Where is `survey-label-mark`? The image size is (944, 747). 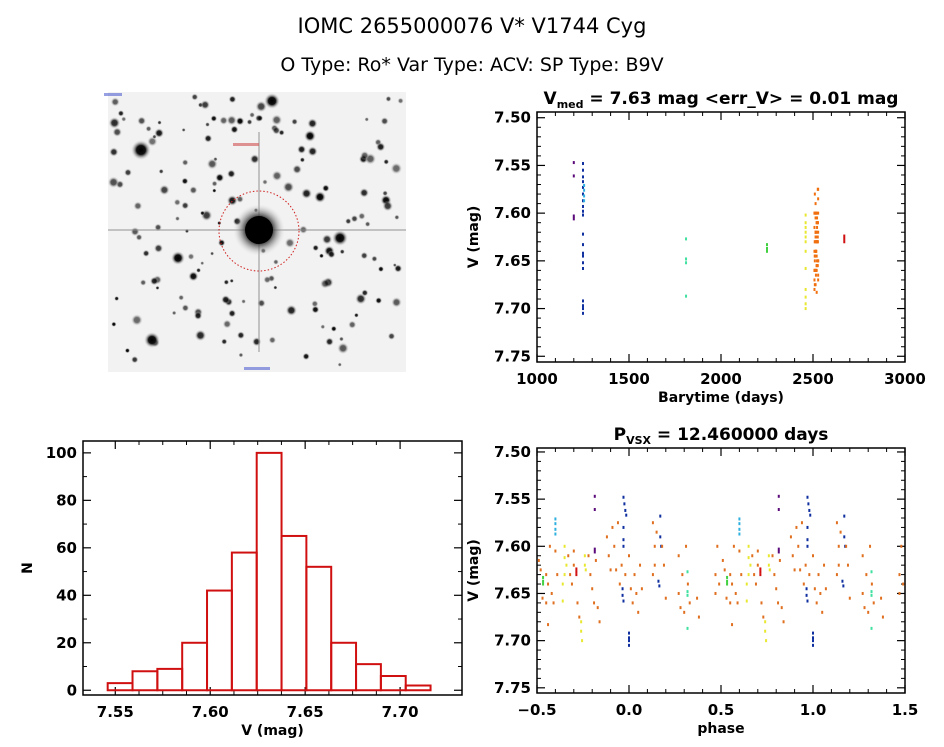
survey-label-mark is located at coordinates (113, 94).